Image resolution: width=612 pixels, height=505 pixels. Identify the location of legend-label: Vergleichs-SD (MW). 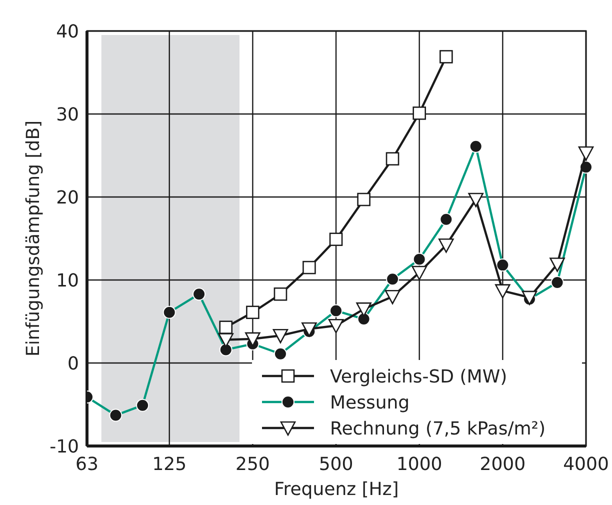
(419, 377).